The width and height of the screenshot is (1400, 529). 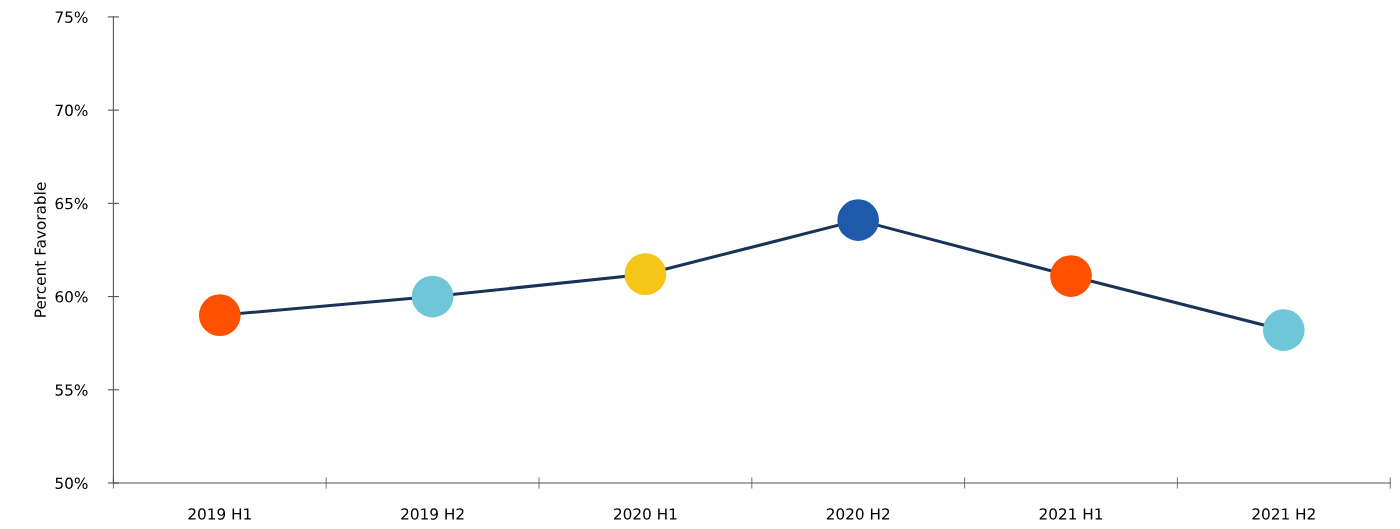 What do you see at coordinates (40, 249) in the screenshot?
I see `y-axis-title: Percent Favorable` at bounding box center [40, 249].